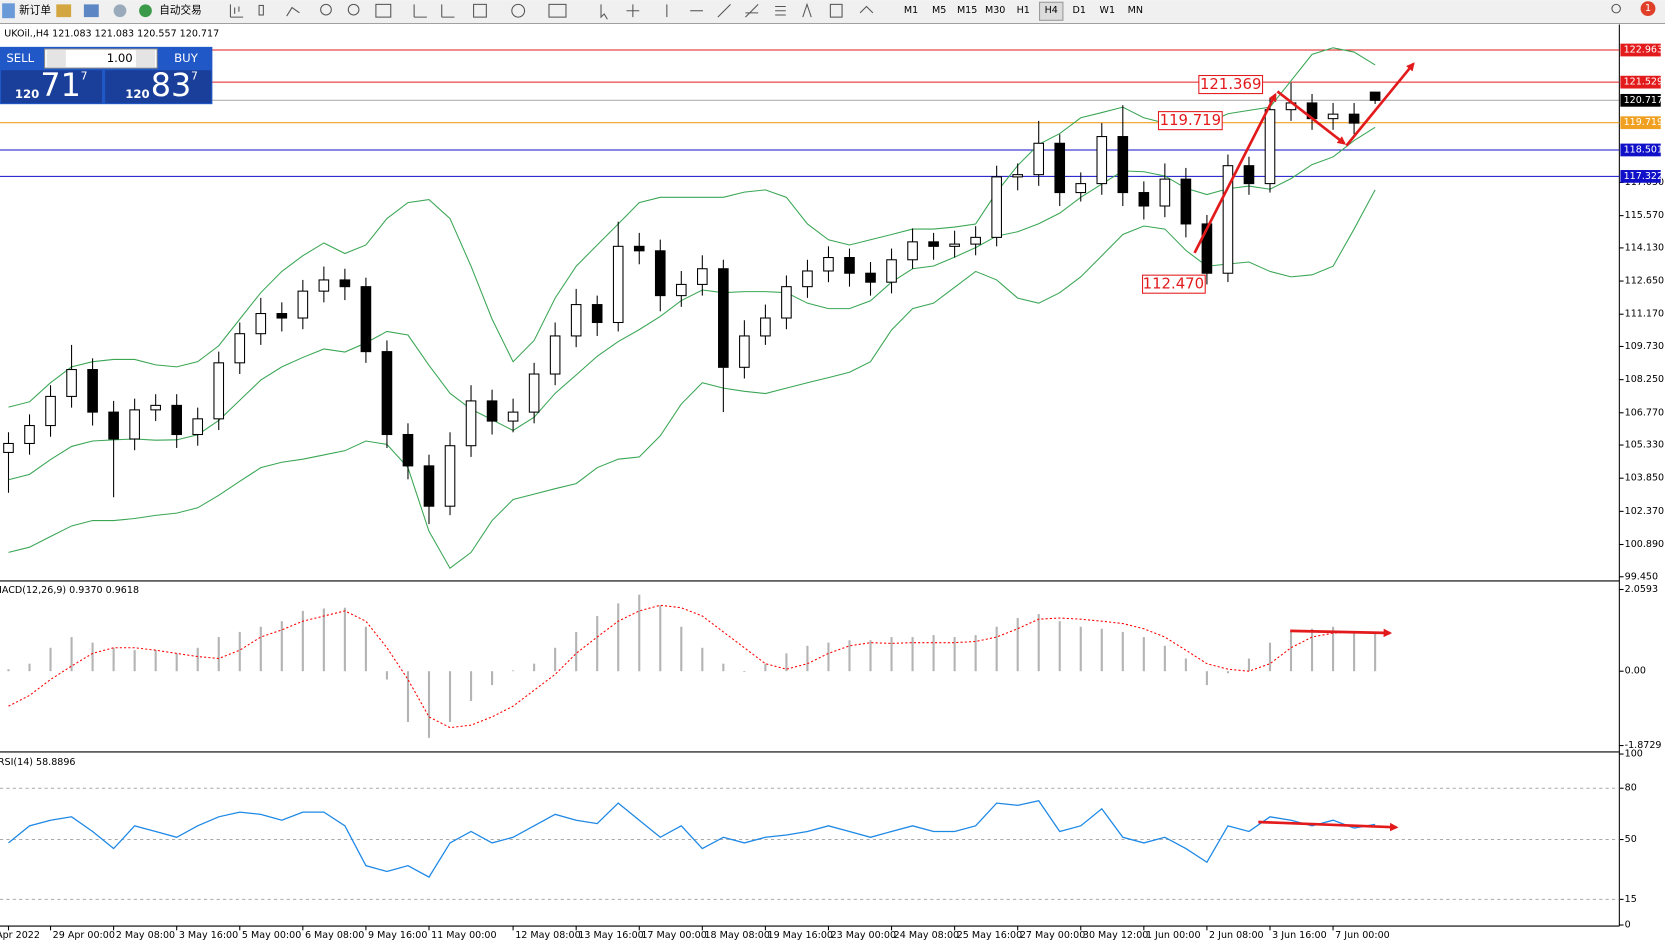  Describe the element at coordinates (480, 10) in the screenshot. I see `indicators` at that location.